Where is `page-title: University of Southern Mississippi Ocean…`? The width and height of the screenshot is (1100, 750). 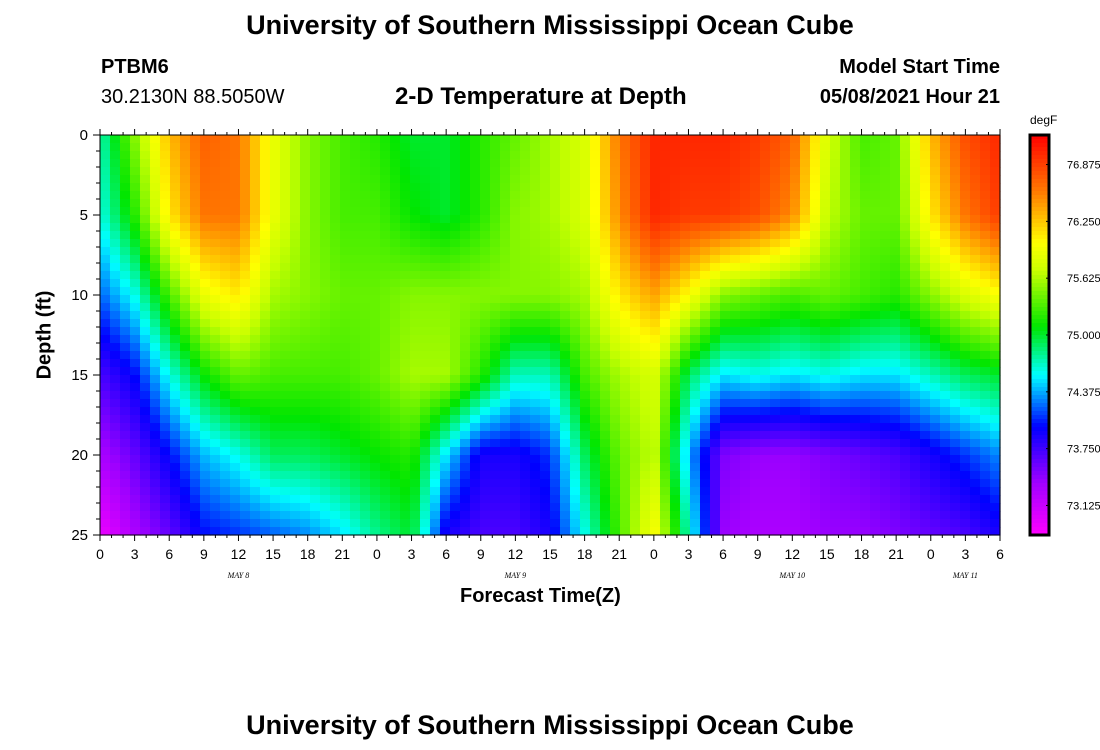 page-title: University of Southern Mississippi Ocean… is located at coordinates (550, 25).